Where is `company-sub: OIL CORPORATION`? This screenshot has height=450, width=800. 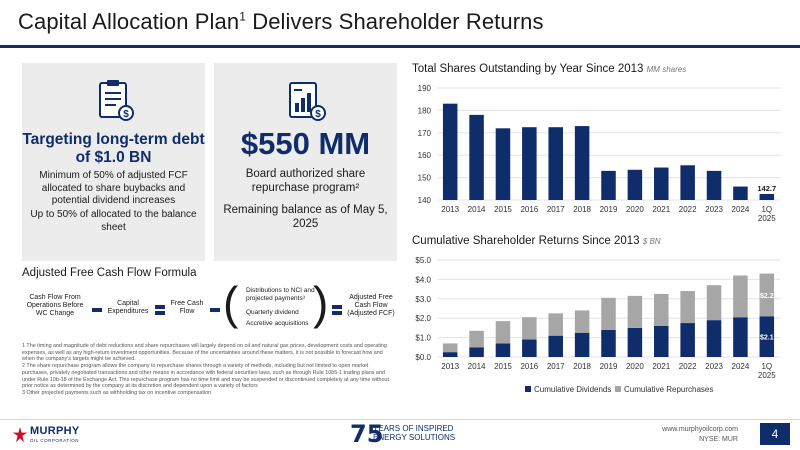
company-sub: OIL CORPORATION is located at coordinates (55, 440).